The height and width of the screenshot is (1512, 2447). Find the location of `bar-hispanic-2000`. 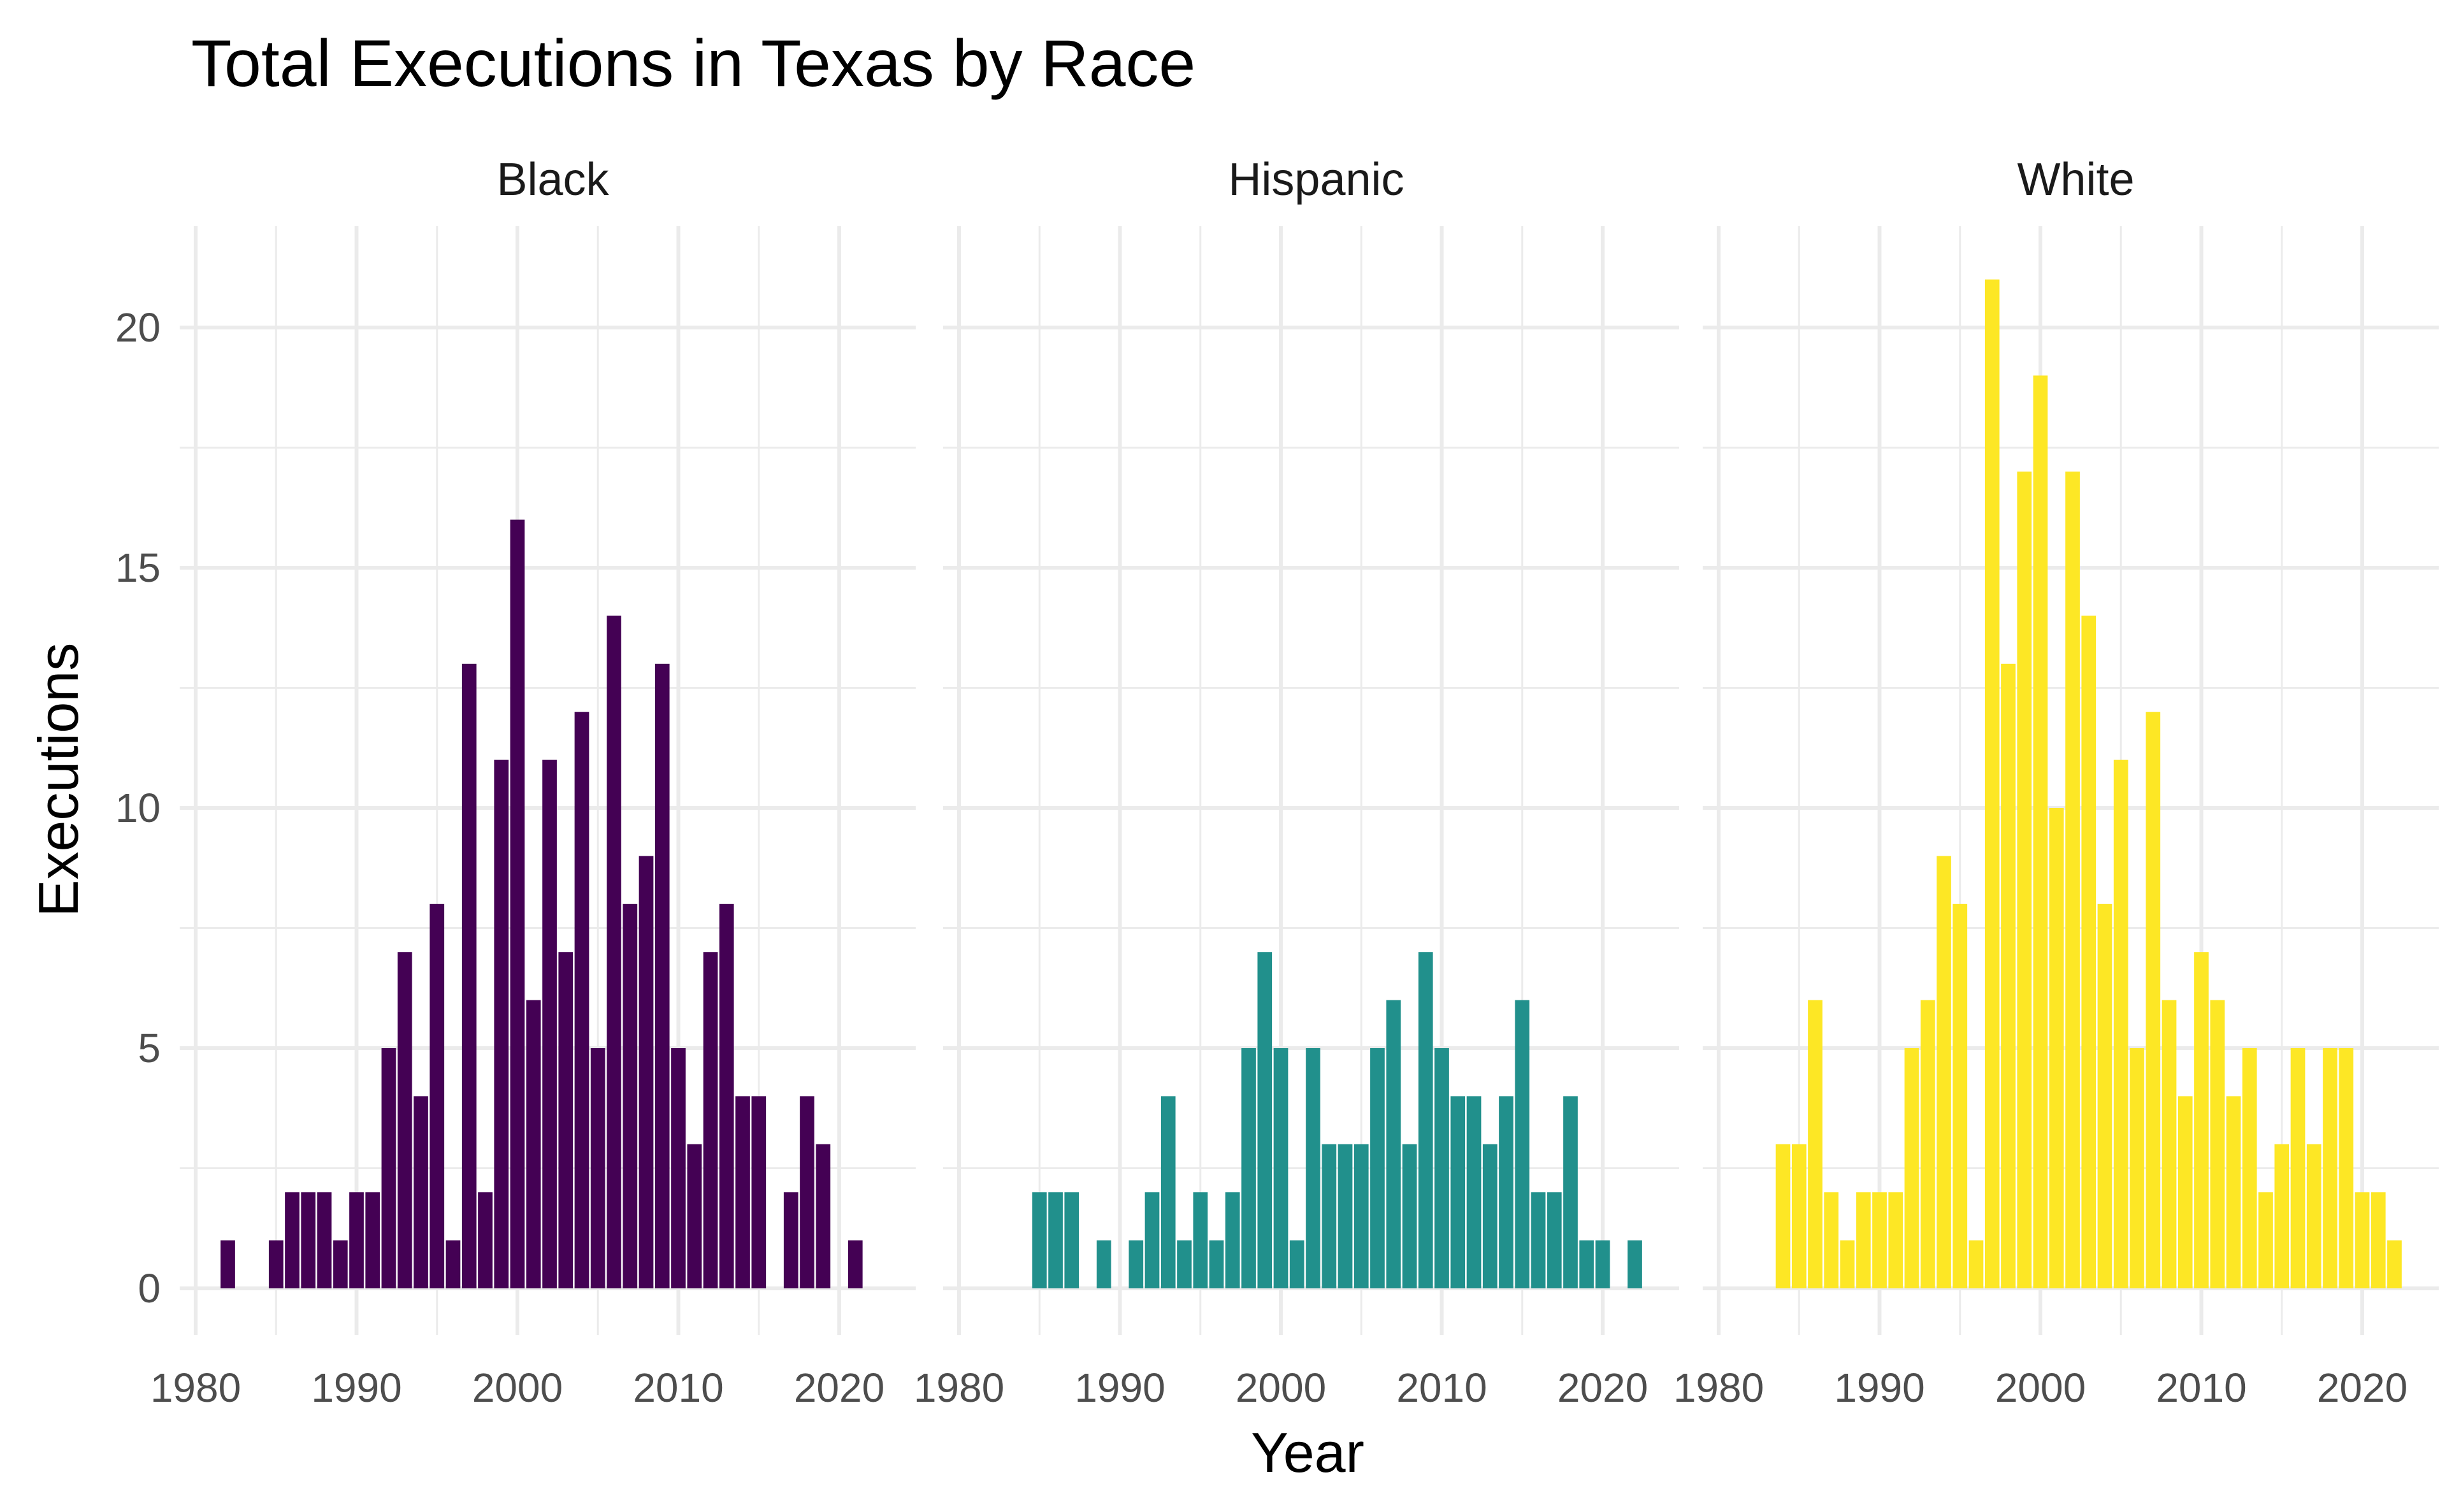

bar-hispanic-2000 is located at coordinates (1280, 1168).